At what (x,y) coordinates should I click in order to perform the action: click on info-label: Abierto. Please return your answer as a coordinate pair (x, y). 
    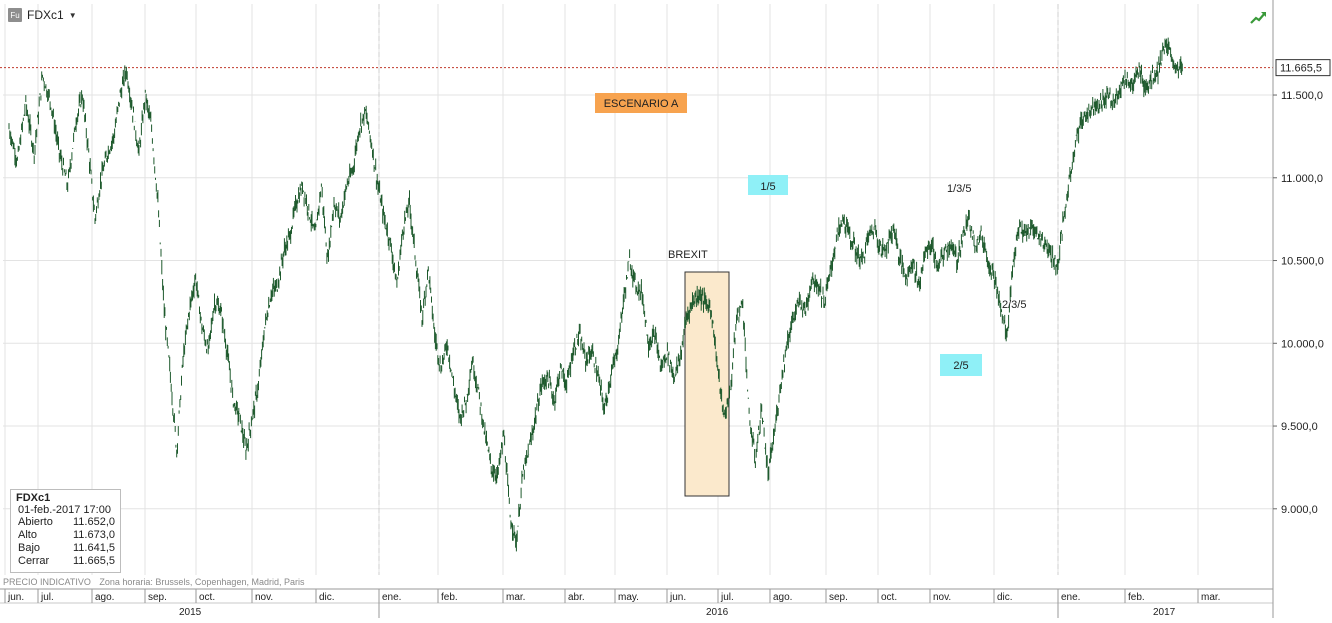
    Looking at the image, I should click on (35, 522).